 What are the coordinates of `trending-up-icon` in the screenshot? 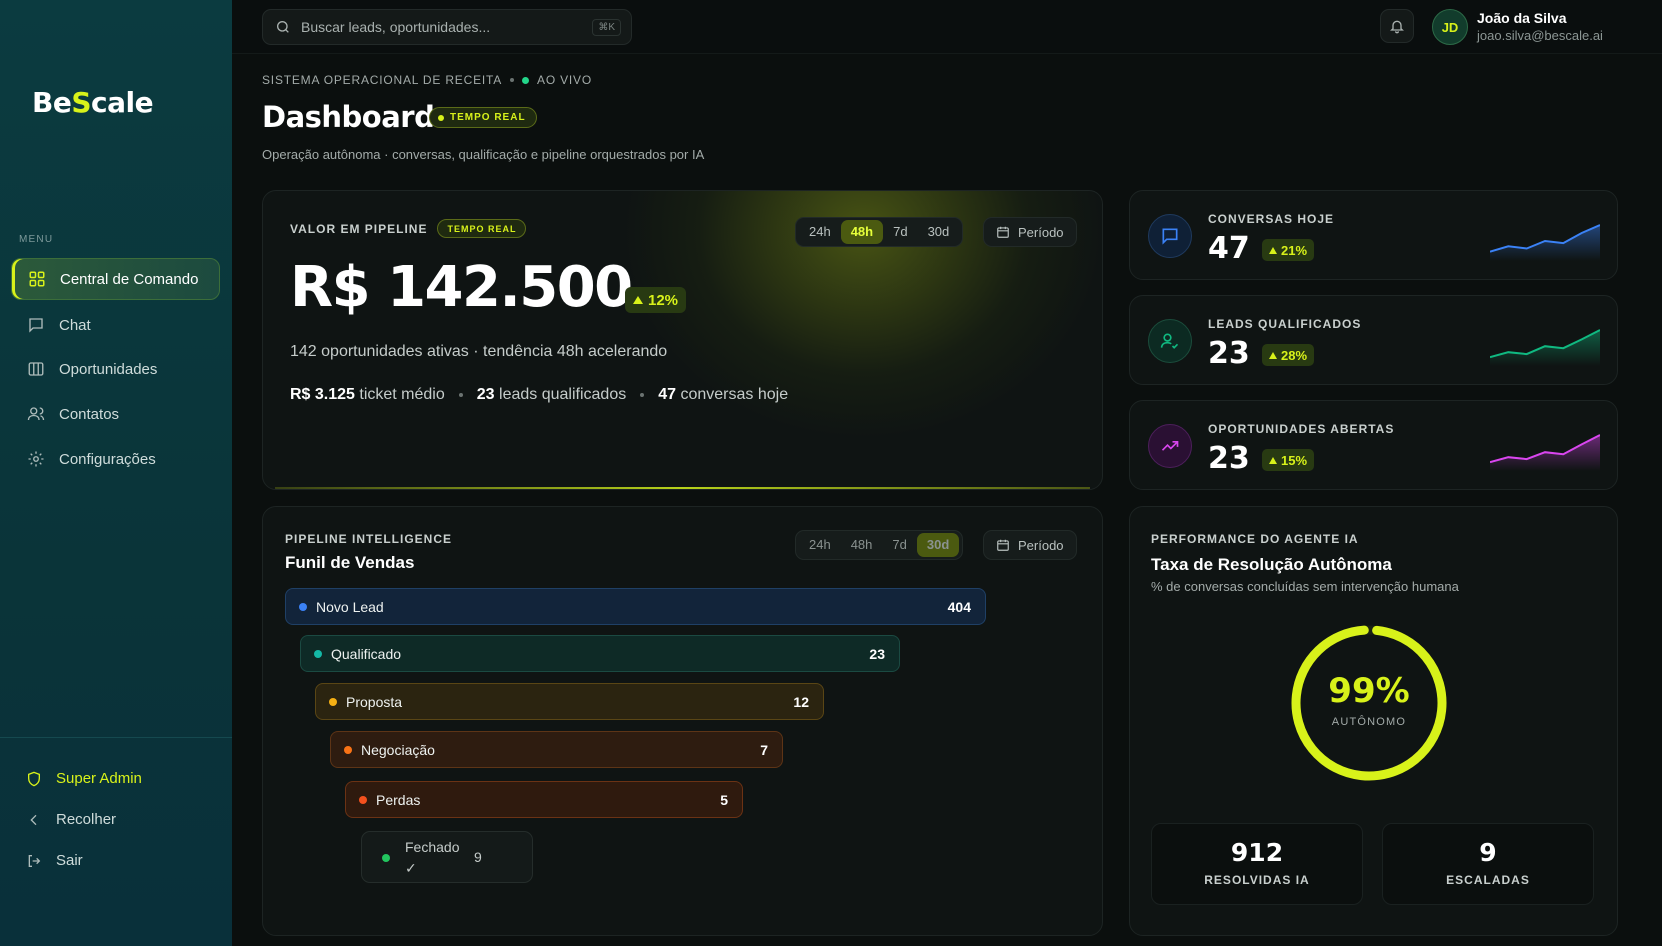 It's located at (1170, 446).